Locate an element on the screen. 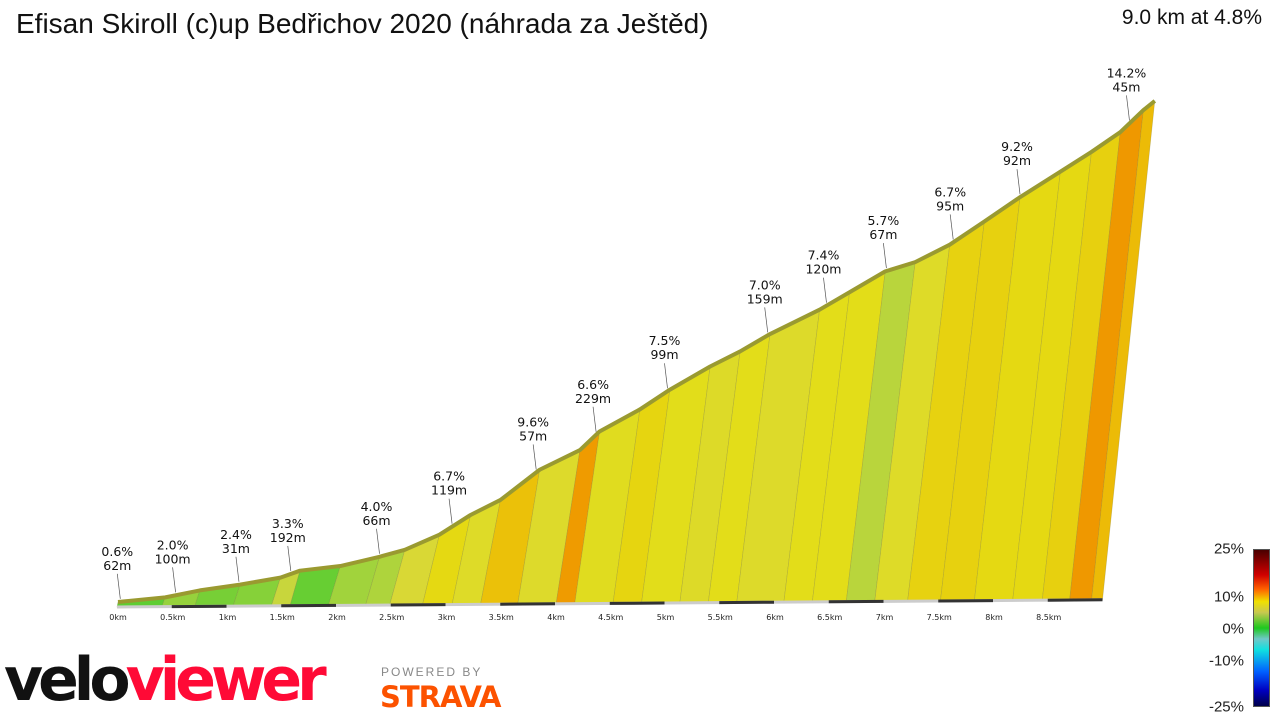 The height and width of the screenshot is (720, 1280). legend-label: 25% is located at coordinates (1228, 549).